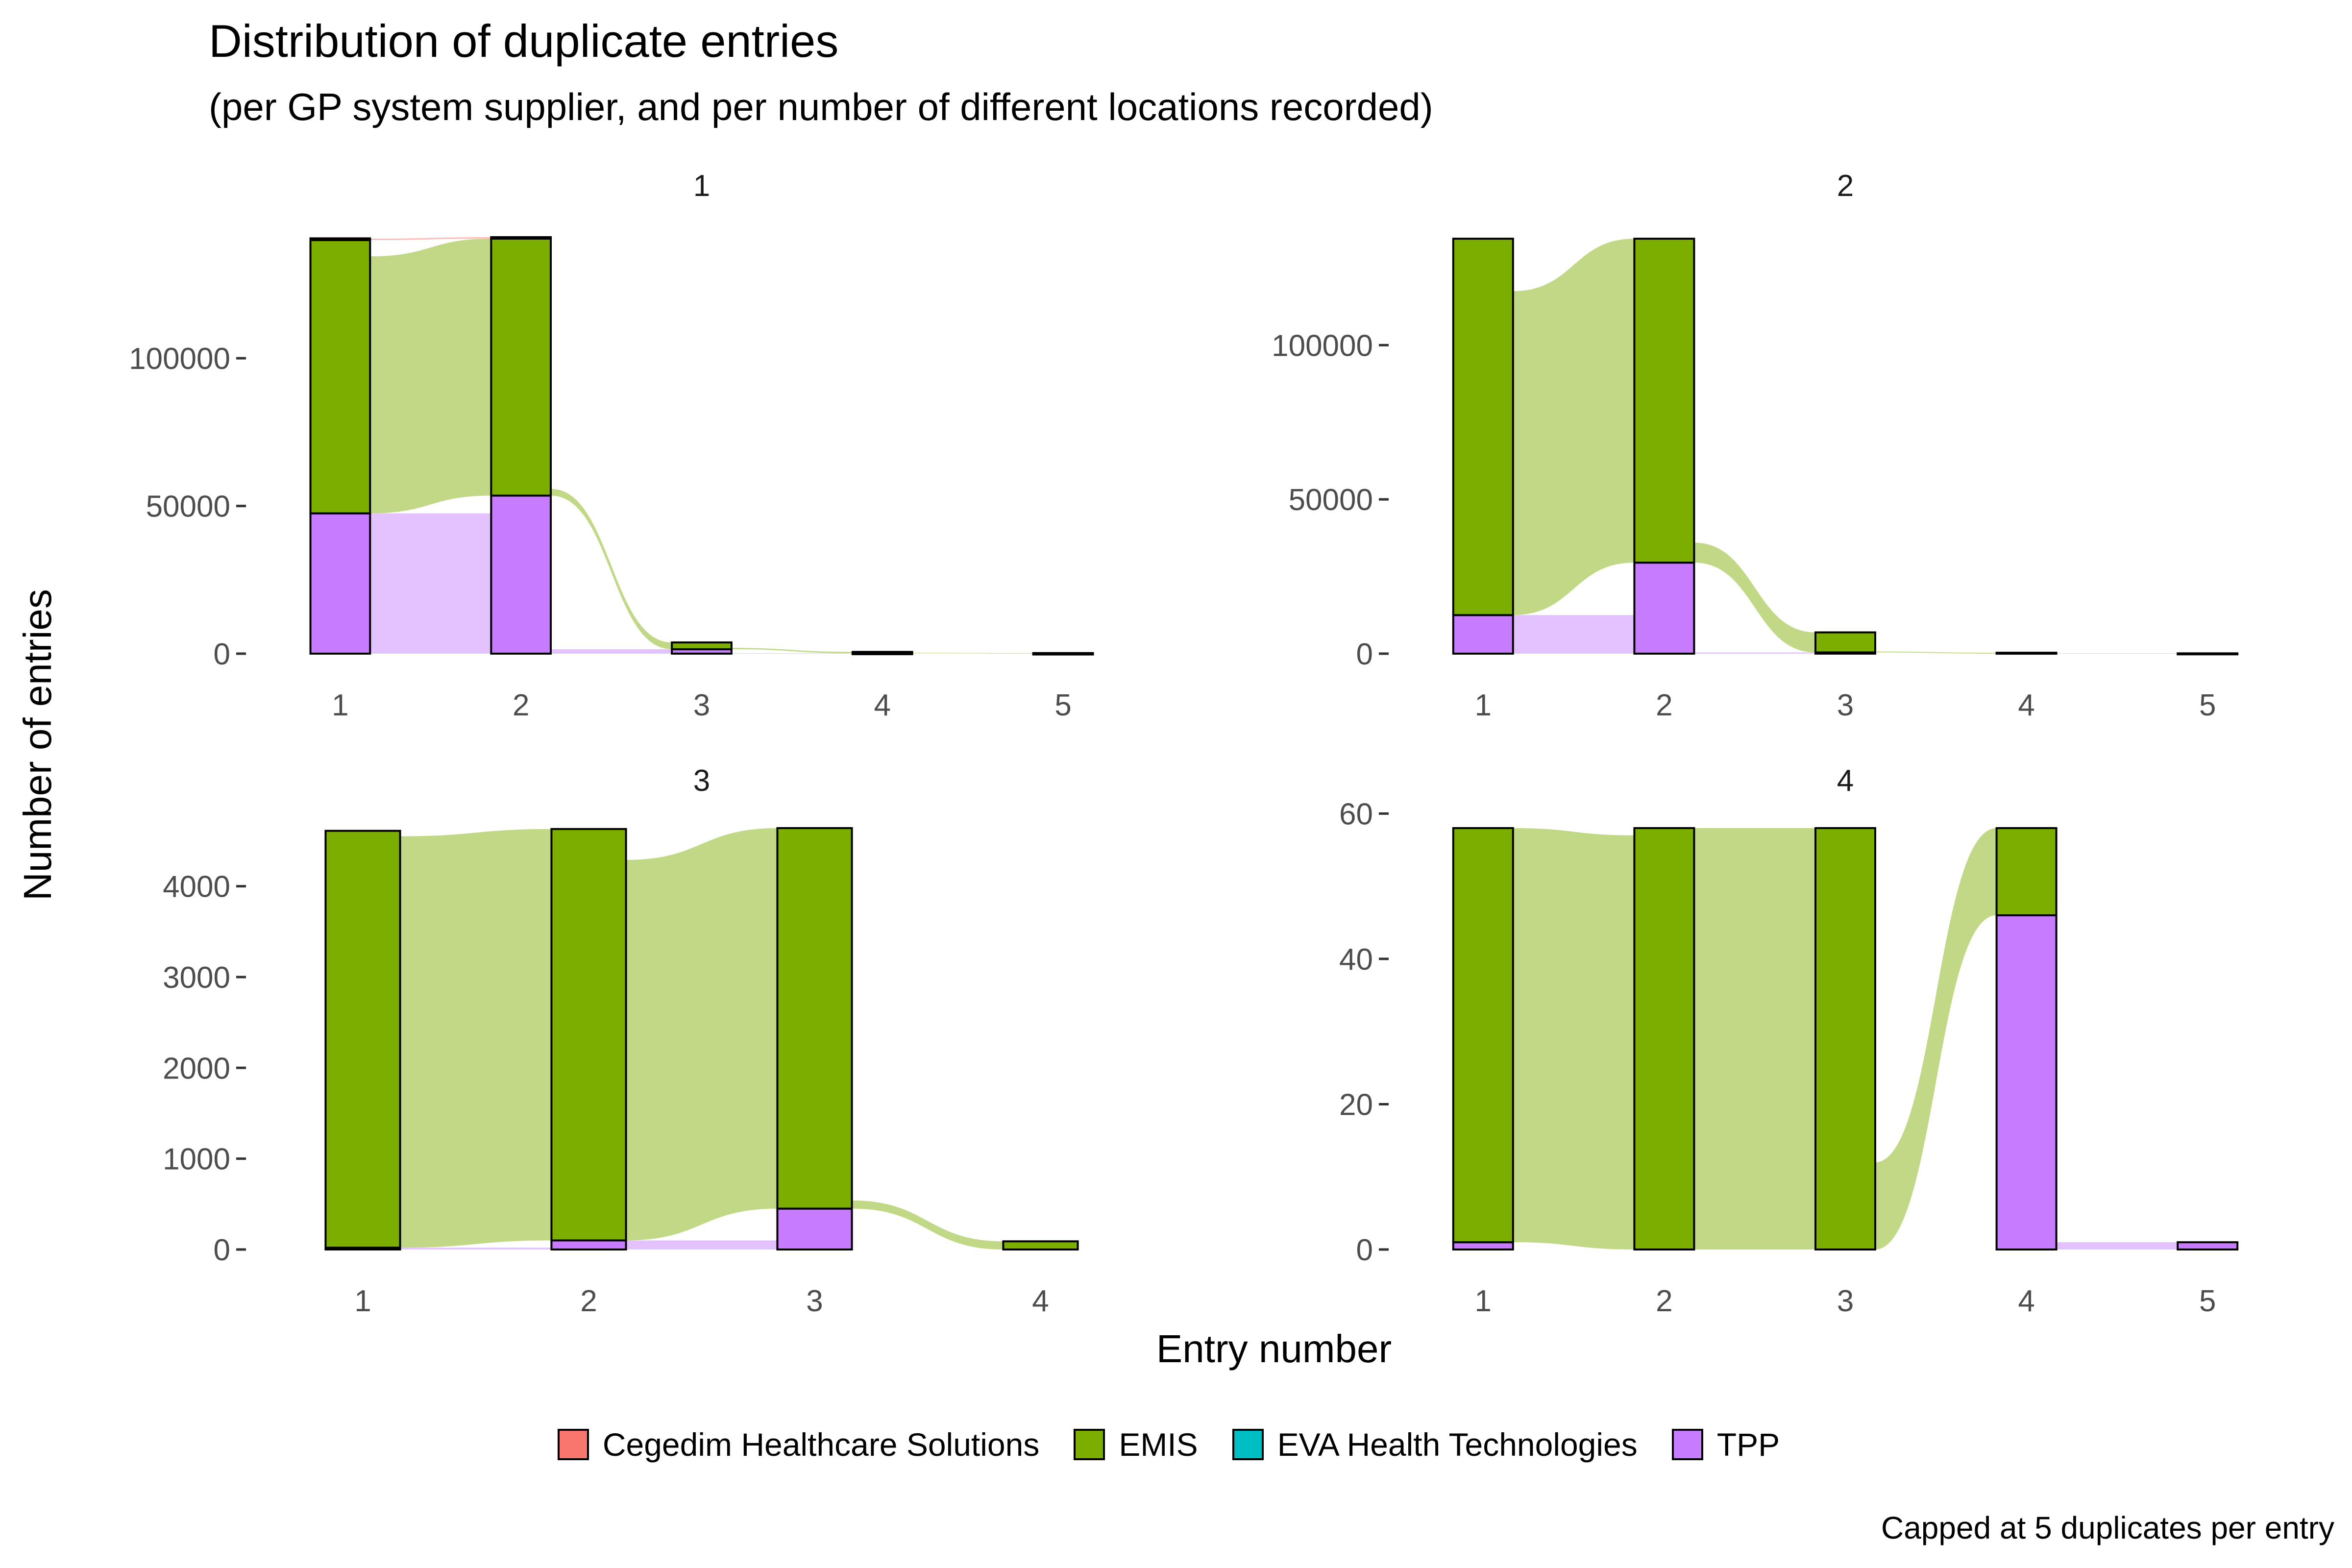  Describe the element at coordinates (1158, 1444) in the screenshot. I see `legend-label: EMIS` at that location.